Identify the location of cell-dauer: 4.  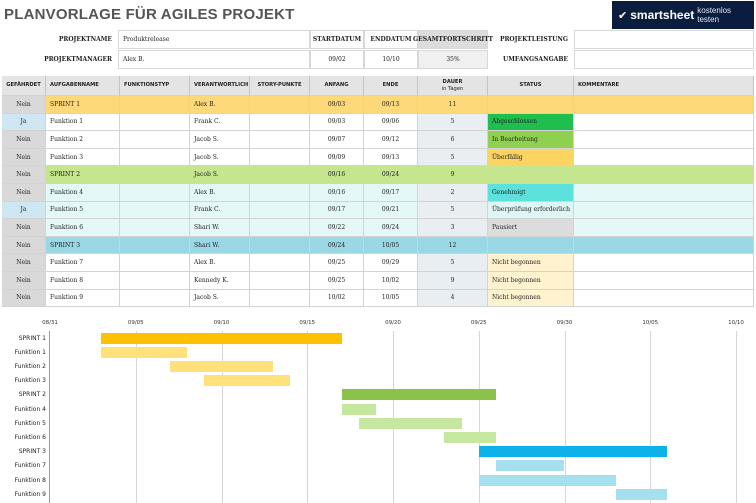
(453, 298).